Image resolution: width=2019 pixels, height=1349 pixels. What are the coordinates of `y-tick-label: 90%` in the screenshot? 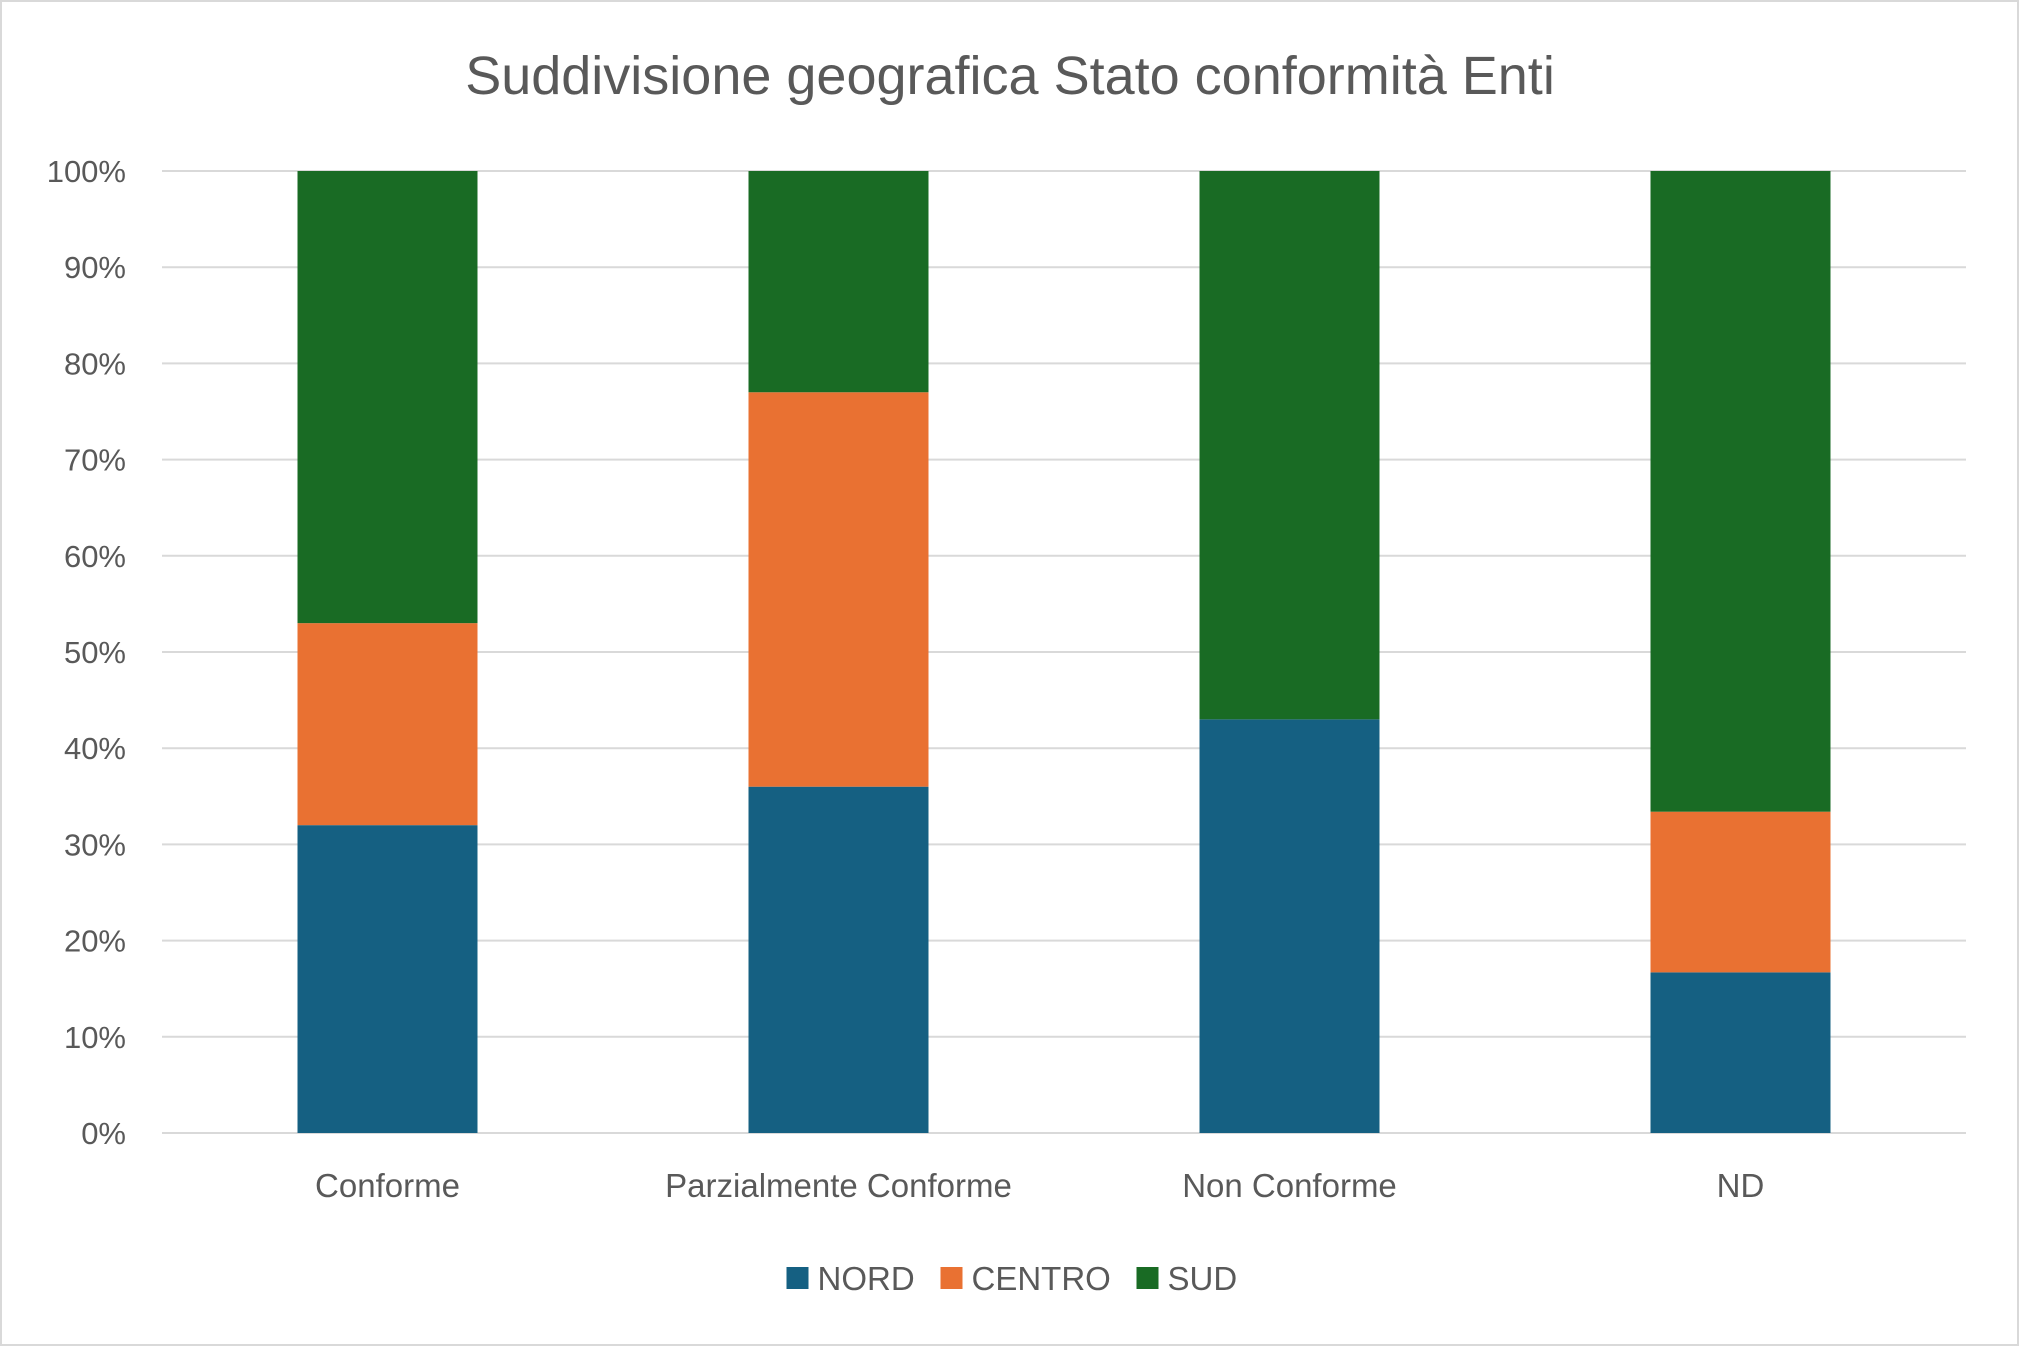 It's located at (95, 267).